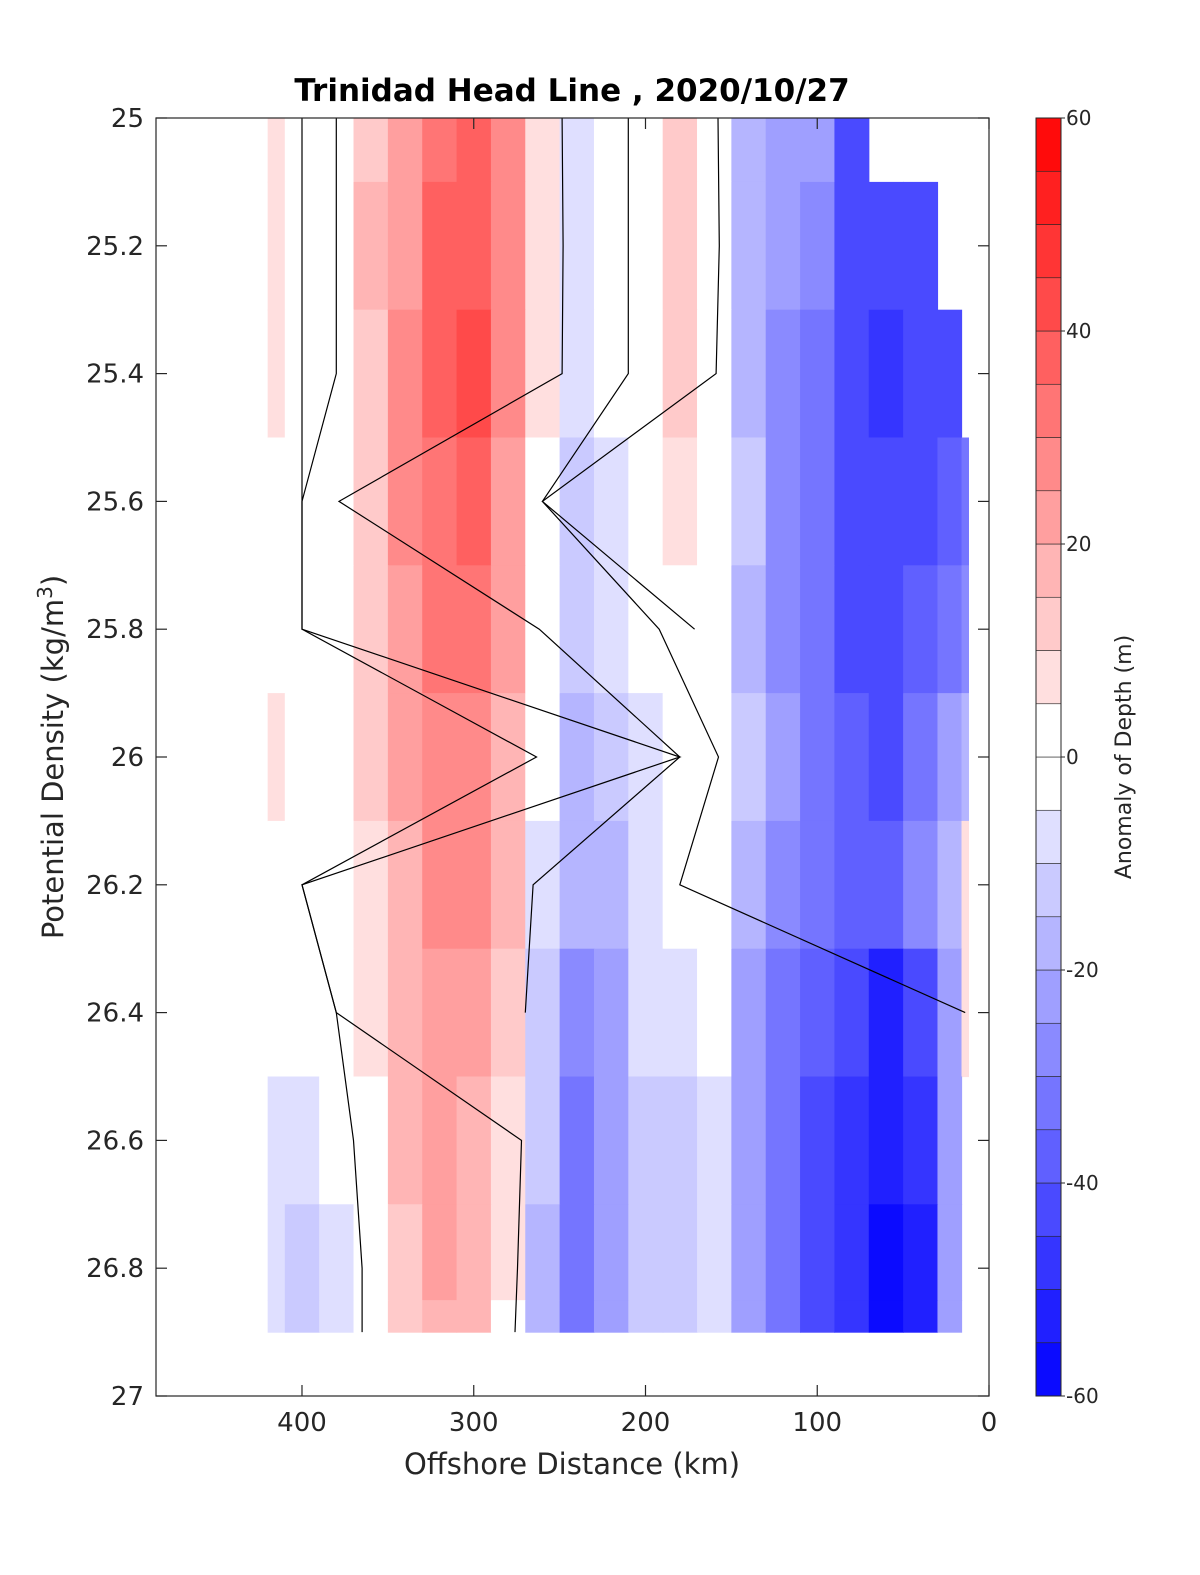  Describe the element at coordinates (45, 592) in the screenshot. I see `y-axis-label-superscript: 3` at that location.